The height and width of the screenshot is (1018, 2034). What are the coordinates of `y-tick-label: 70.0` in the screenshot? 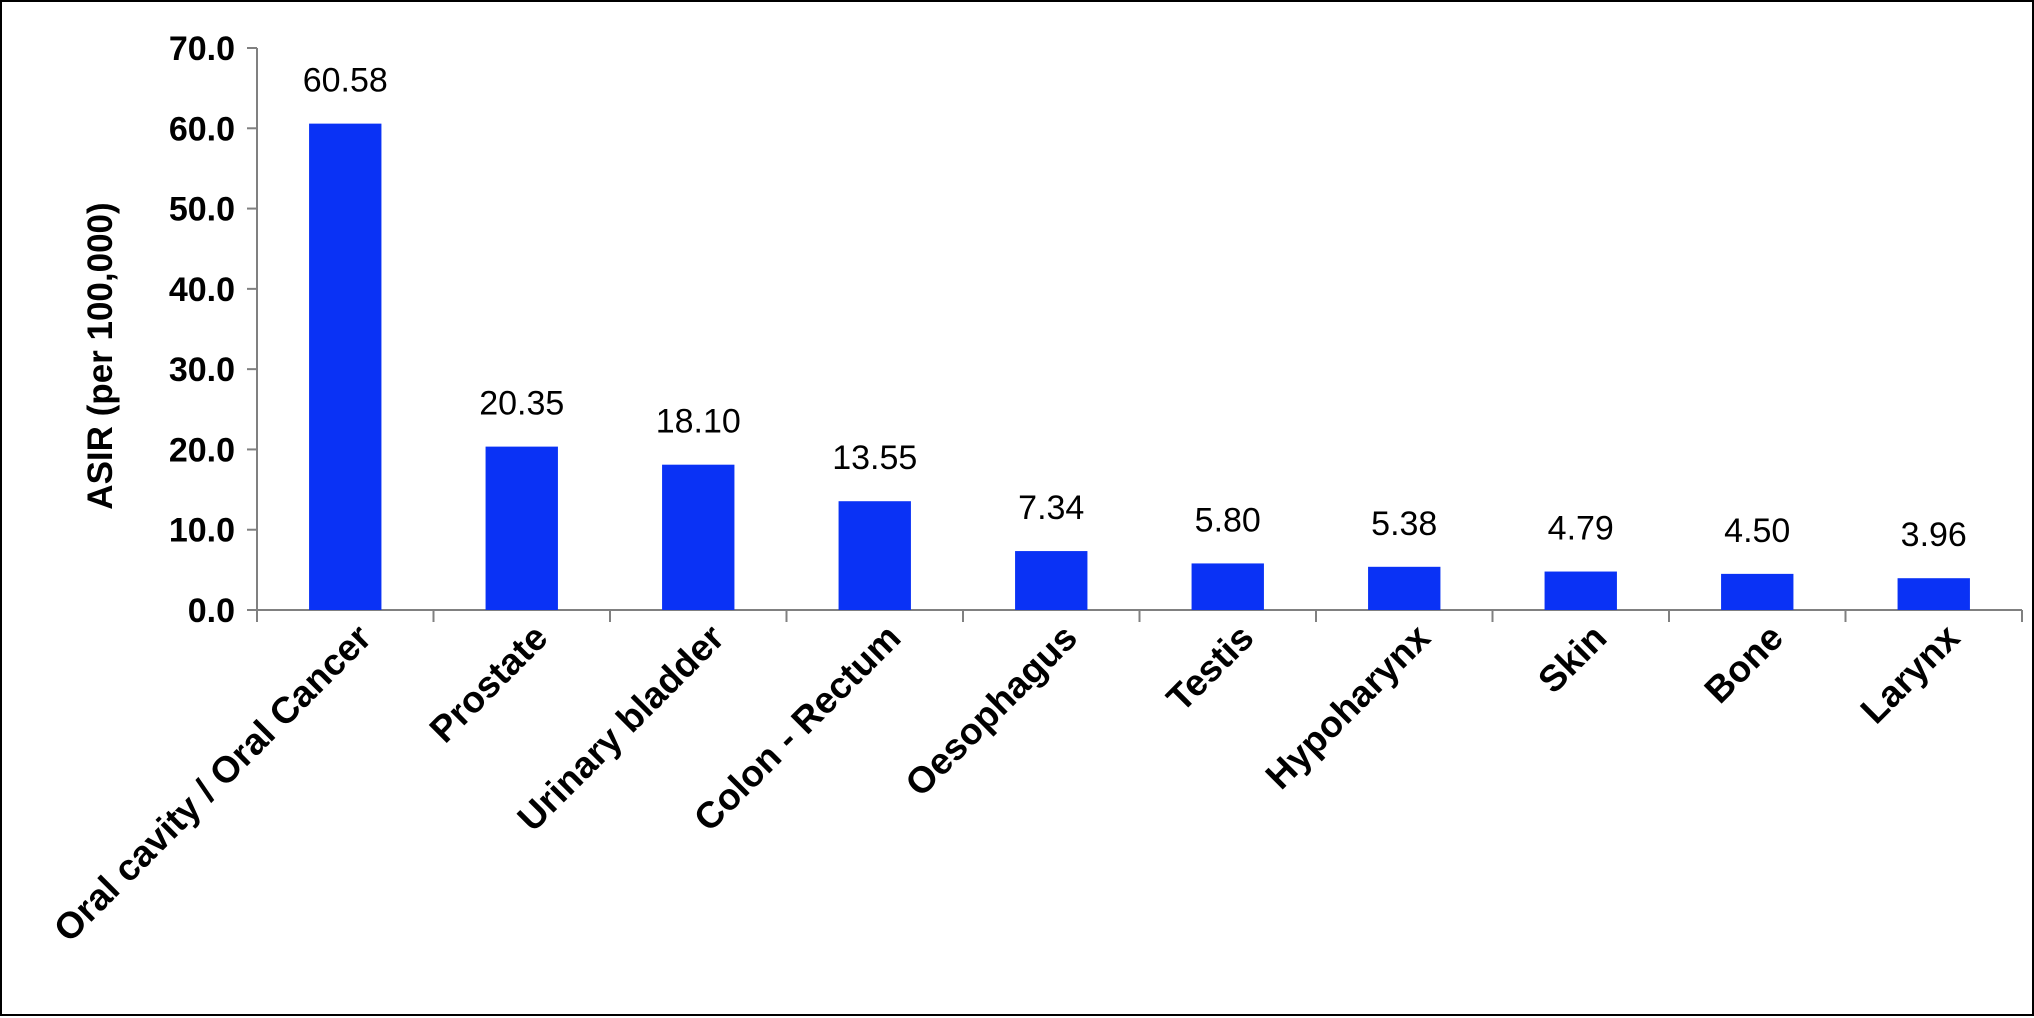 It's located at (202, 49).